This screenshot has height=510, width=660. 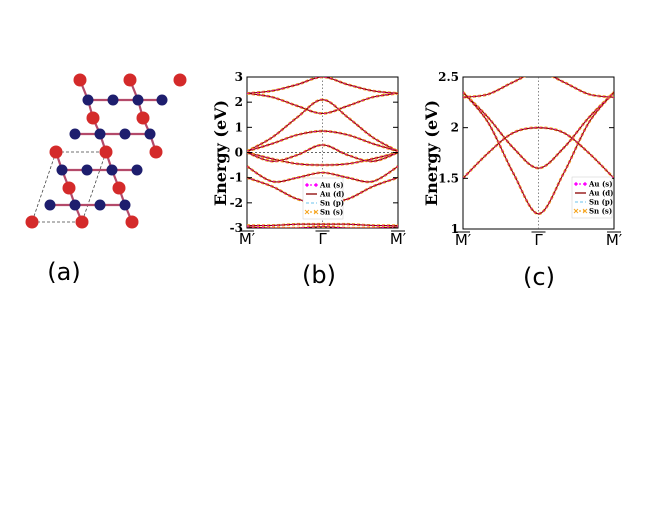 I want to click on y-tick-label: 0, so click(x=239, y=153).